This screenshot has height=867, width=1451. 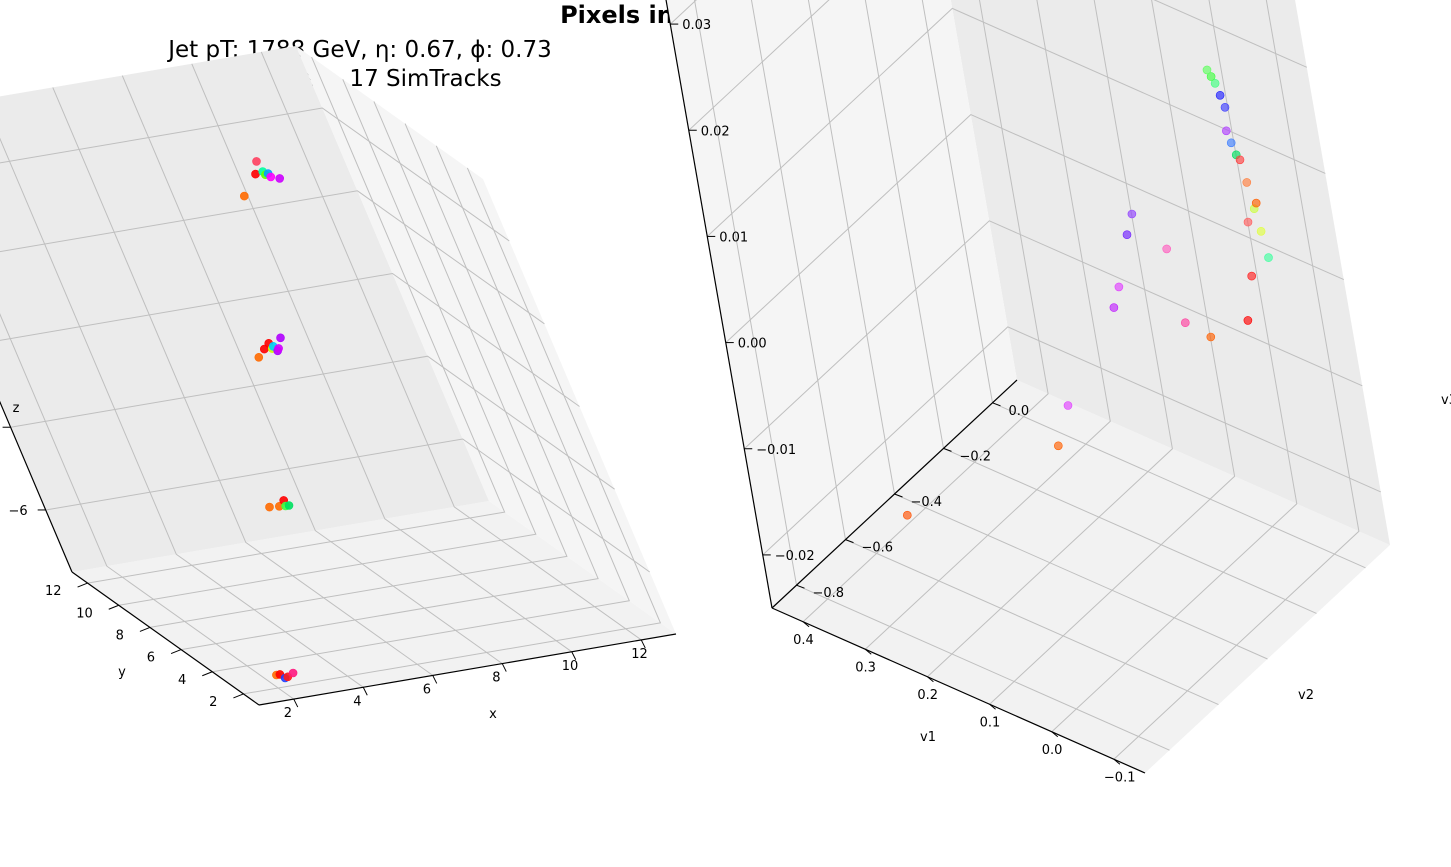 What do you see at coordinates (803, 640) in the screenshot?
I see `right-x-tick-label-5: 0.4` at bounding box center [803, 640].